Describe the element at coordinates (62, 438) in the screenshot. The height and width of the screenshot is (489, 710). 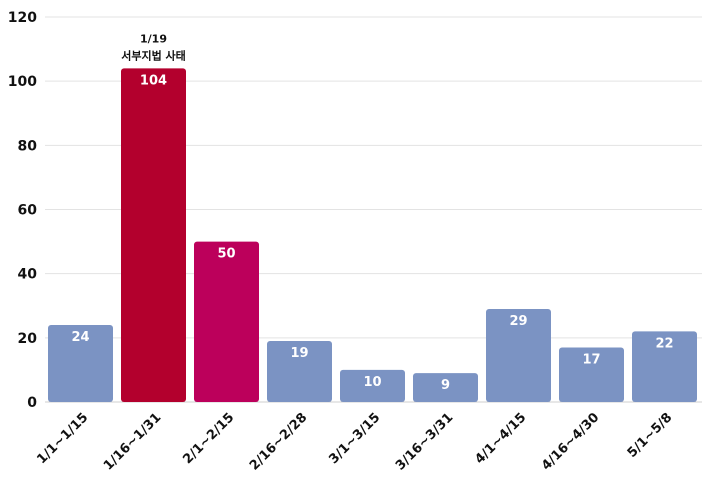
I see `x-tick-label: 1/1~1/15` at that location.